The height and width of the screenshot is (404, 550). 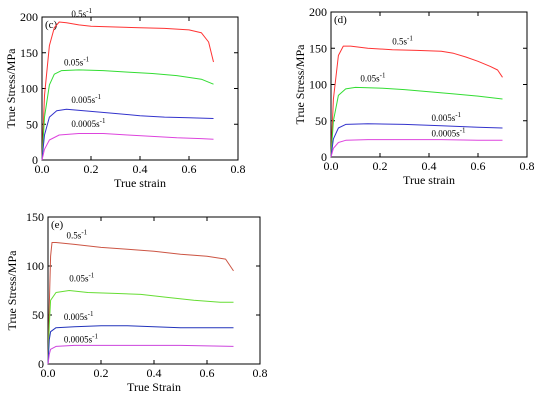 I want to click on panel-label: (c), so click(x=51, y=25).